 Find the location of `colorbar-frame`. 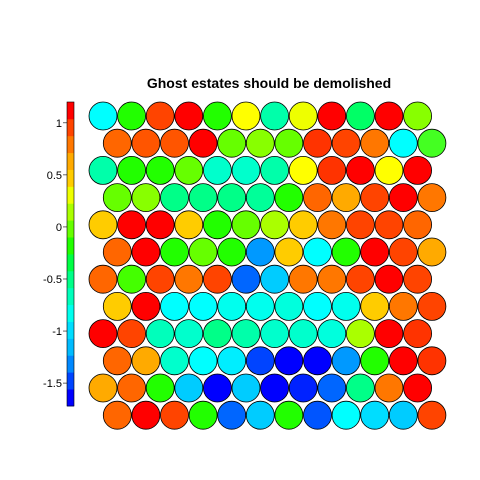

colorbar-frame is located at coordinates (70, 254).